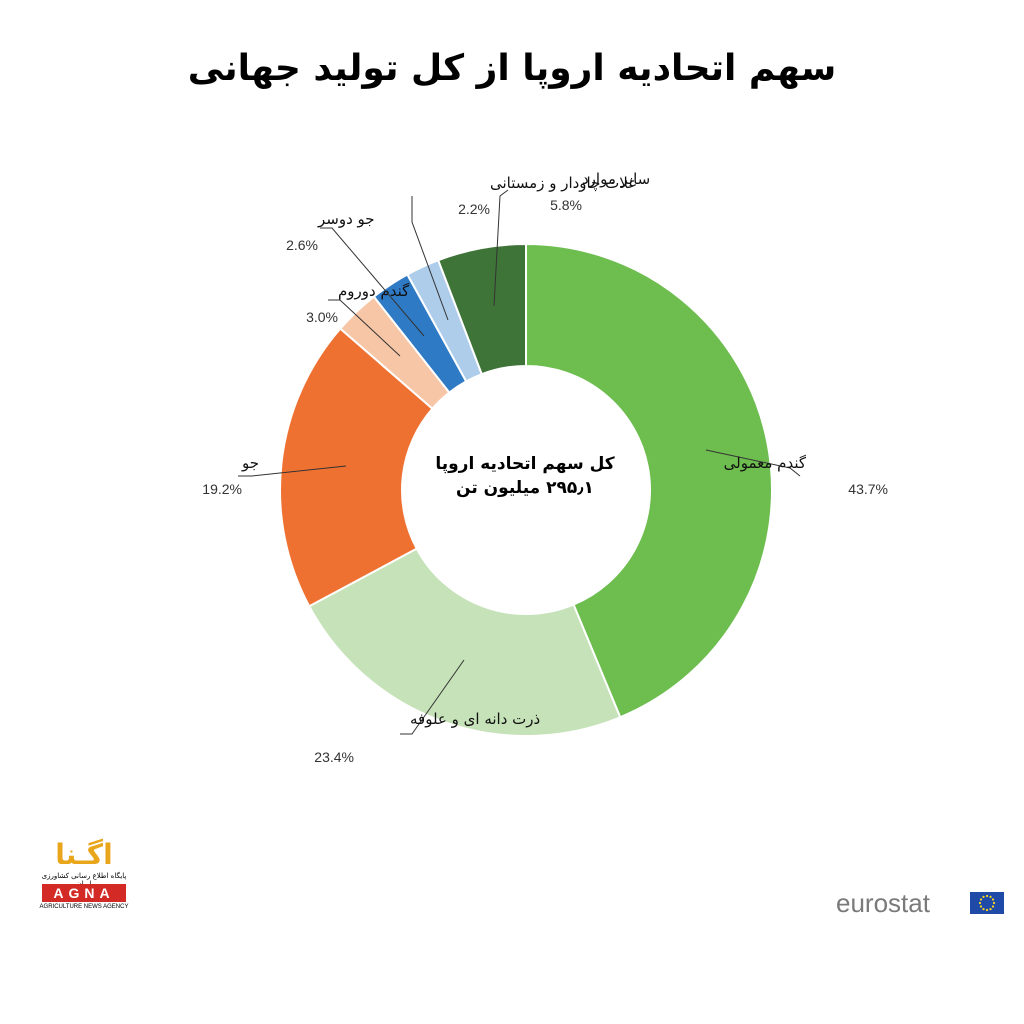 This screenshot has height=1024, width=1024. What do you see at coordinates (868, 489) in the screenshot?
I see `slice-value-0: 43.7%` at bounding box center [868, 489].